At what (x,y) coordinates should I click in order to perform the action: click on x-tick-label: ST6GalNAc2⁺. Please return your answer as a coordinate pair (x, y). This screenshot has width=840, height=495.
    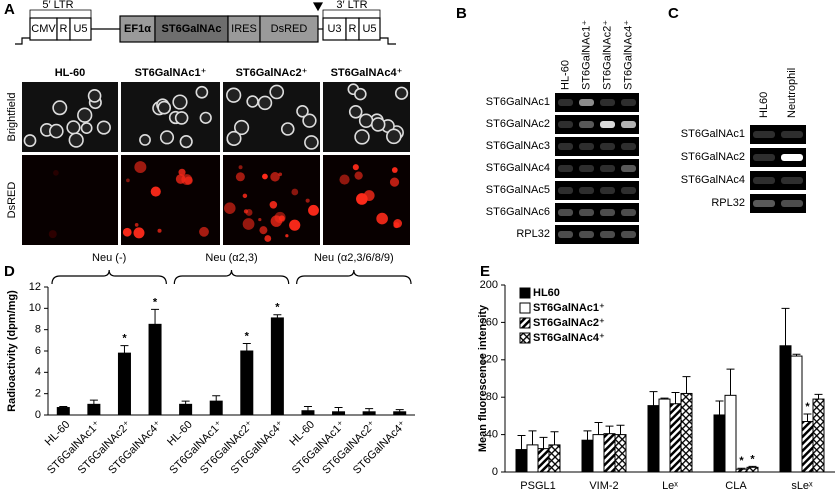
    Looking at the image, I should click on (105, 448).